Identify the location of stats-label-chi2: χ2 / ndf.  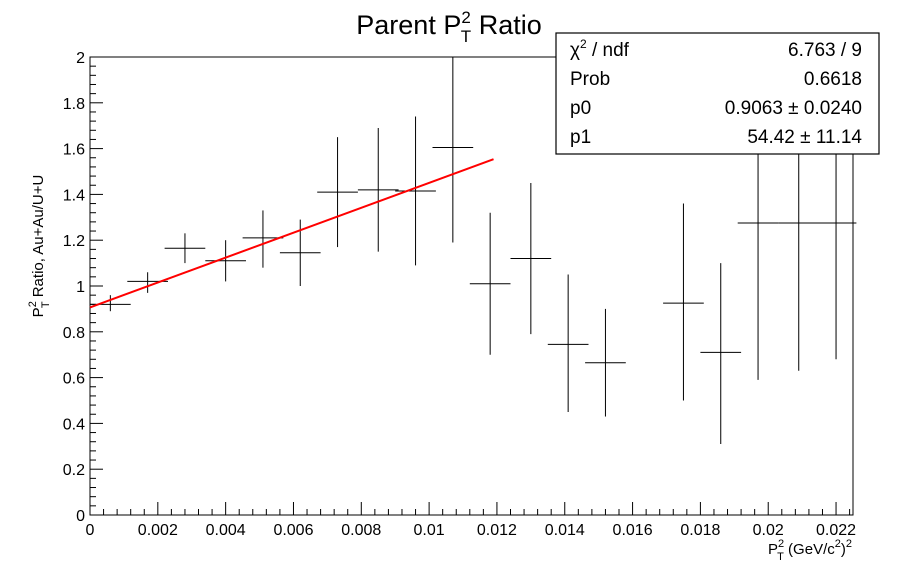
(600, 49).